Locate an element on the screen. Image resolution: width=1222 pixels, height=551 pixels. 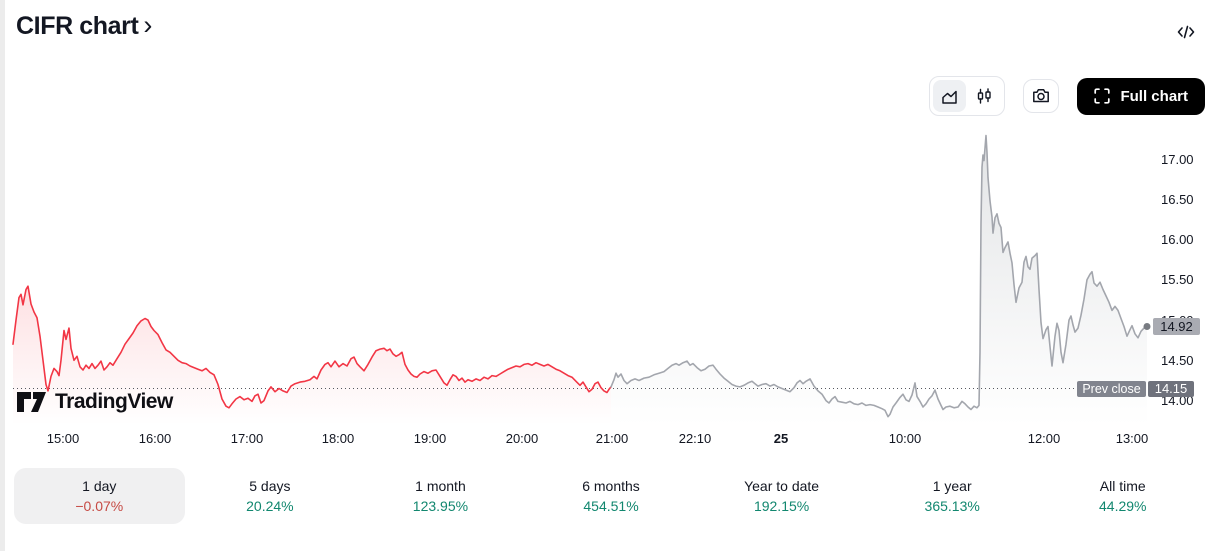
prev-close-value-badge: 14.15 is located at coordinates (1171, 388).